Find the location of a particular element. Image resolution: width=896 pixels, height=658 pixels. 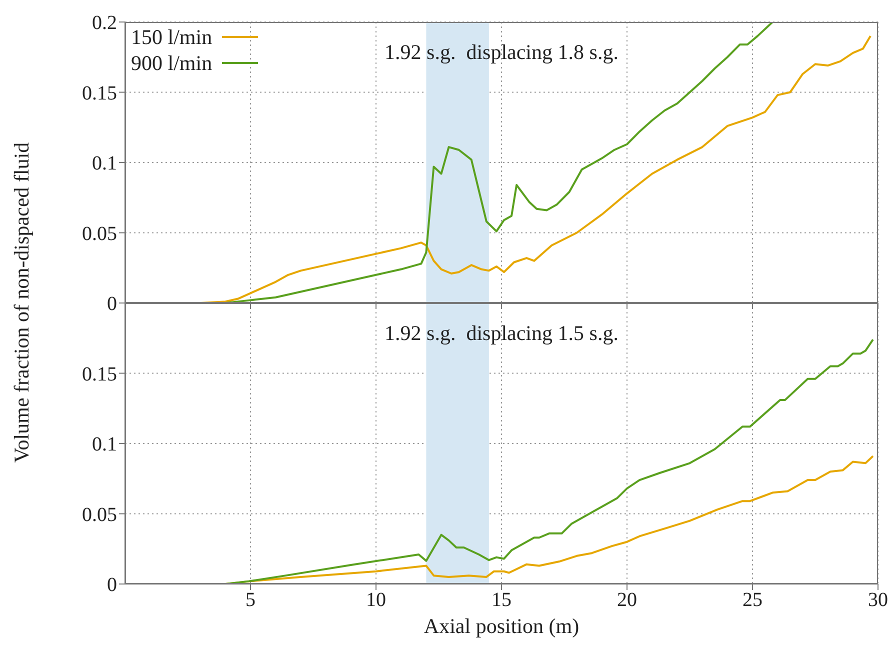

x-tick-label: 30 is located at coordinates (878, 600).